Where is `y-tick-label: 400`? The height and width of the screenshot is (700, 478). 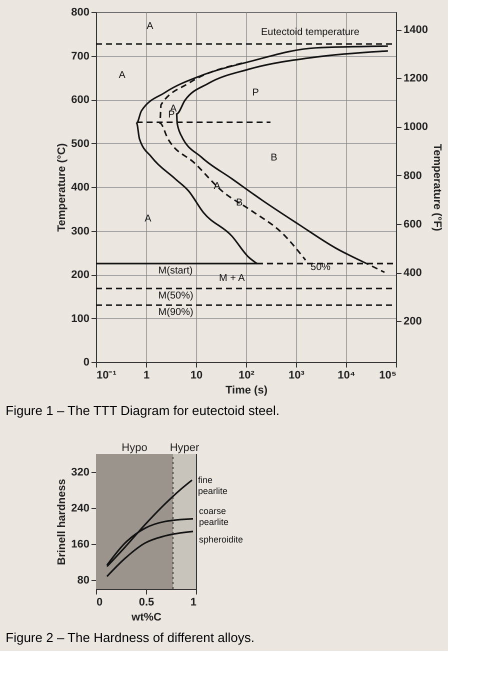
y-tick-label: 400 is located at coordinates (80, 188).